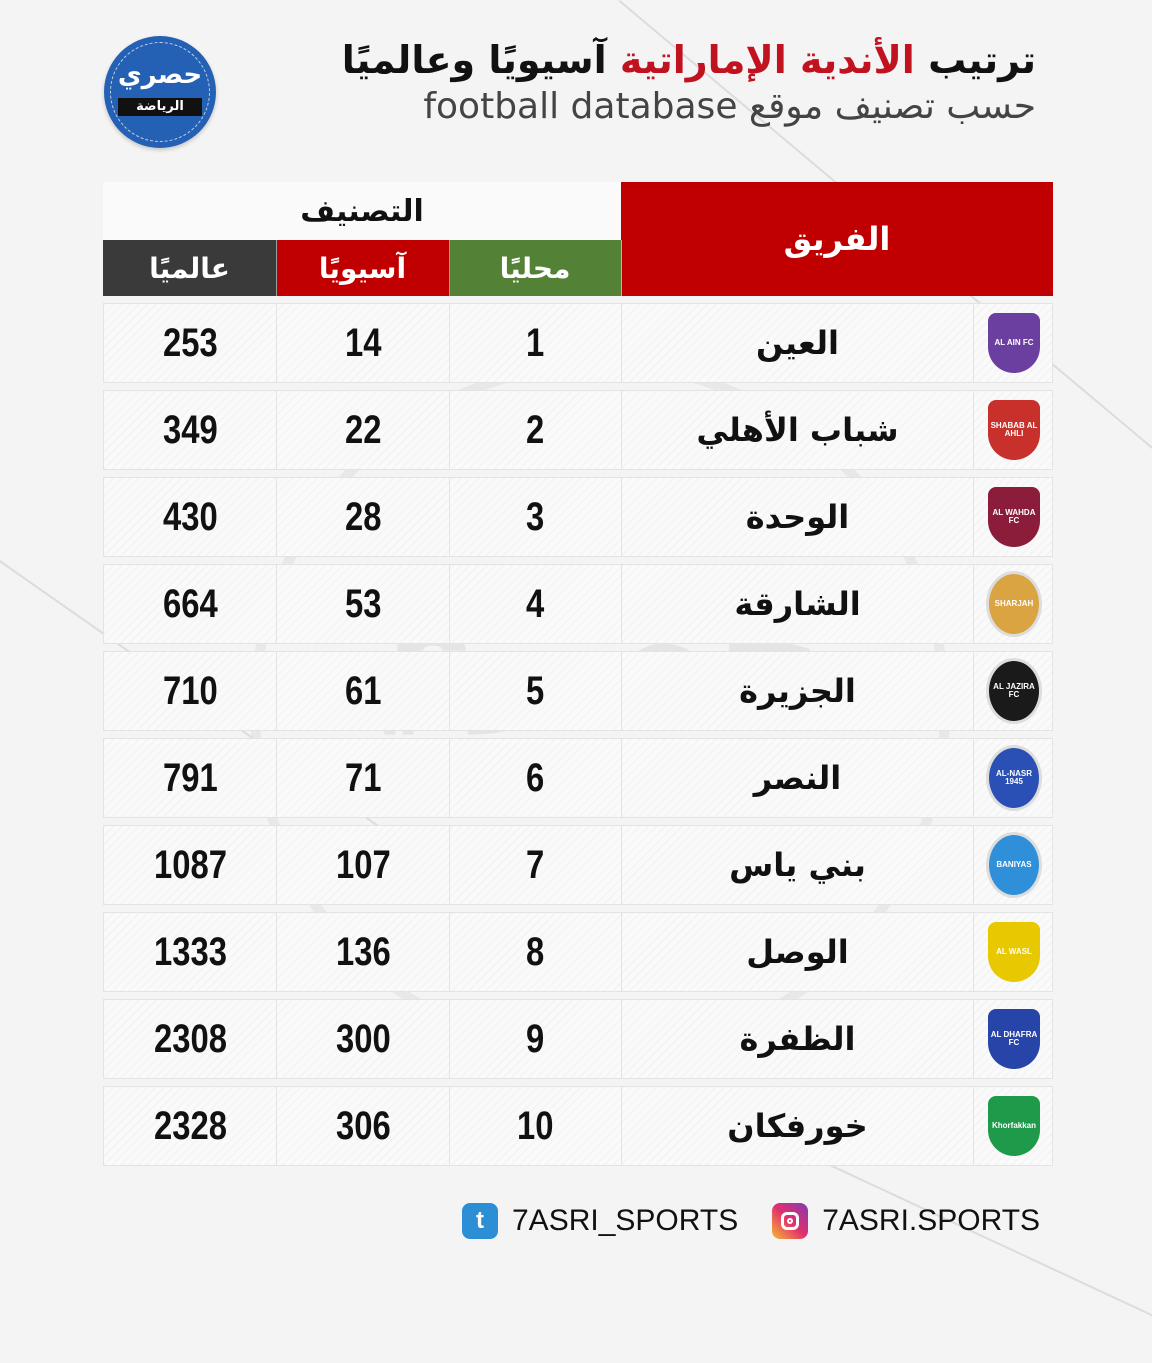  I want to click on instagram-handle: 7ASRI.SPORTS, so click(931, 1220).